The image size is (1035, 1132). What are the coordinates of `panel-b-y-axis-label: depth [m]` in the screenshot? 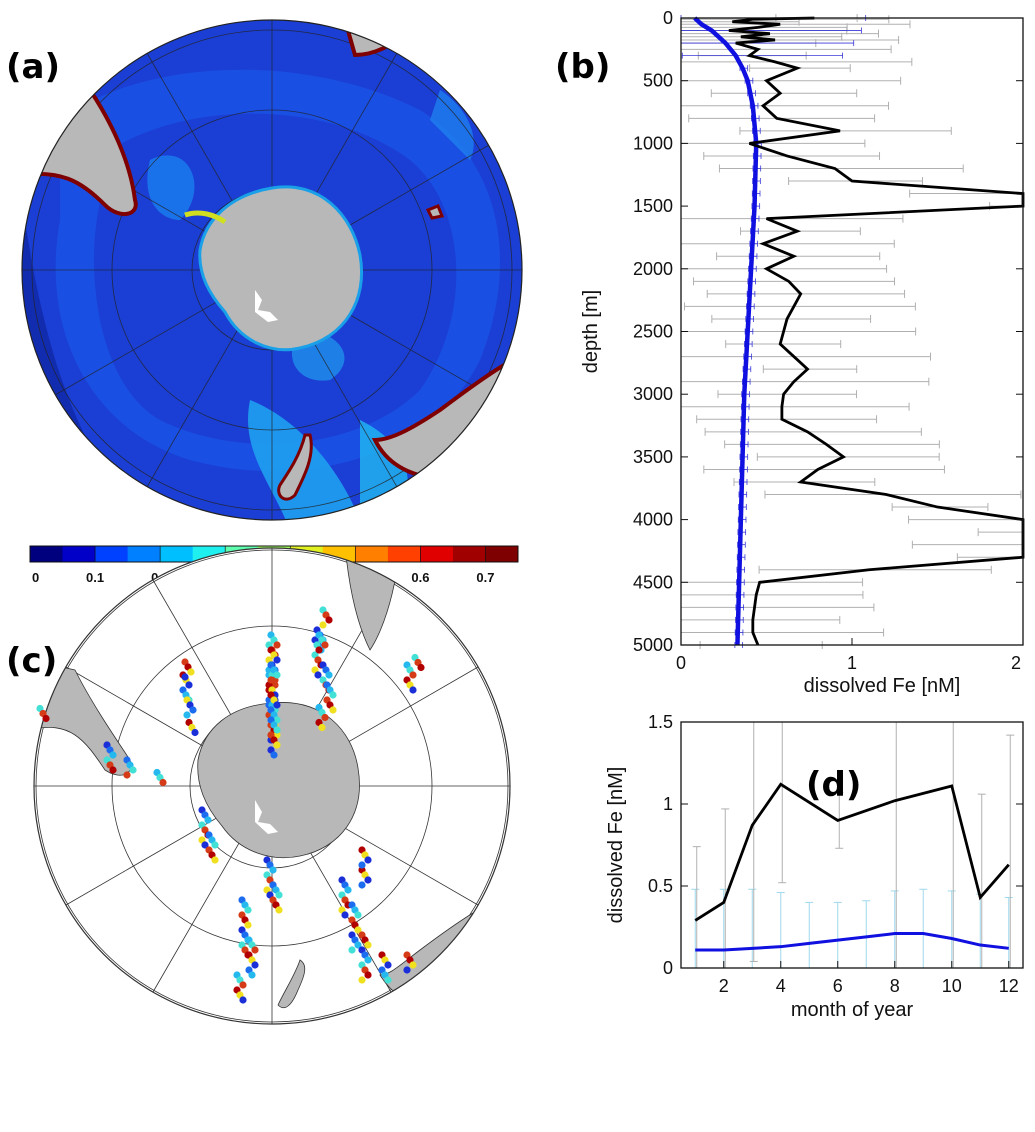 It's located at (591, 331).